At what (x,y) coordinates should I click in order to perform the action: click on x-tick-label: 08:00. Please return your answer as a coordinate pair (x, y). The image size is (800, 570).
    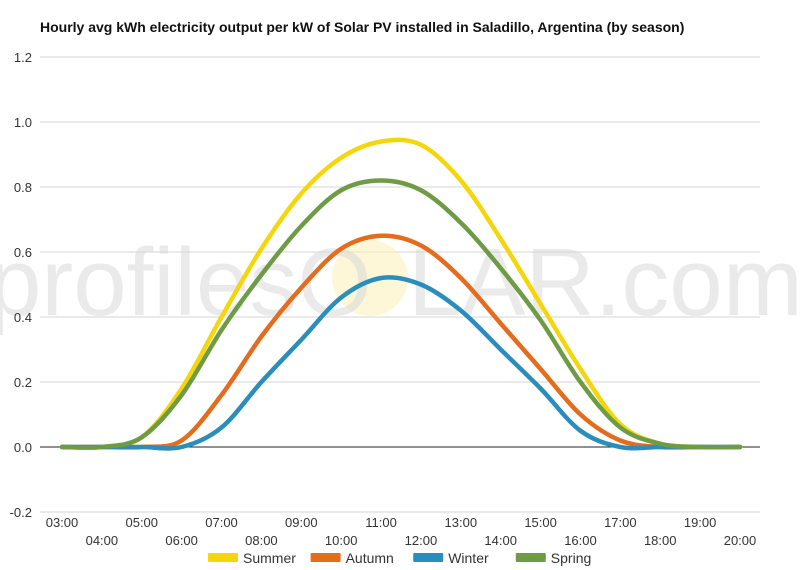
    Looking at the image, I should click on (261, 540).